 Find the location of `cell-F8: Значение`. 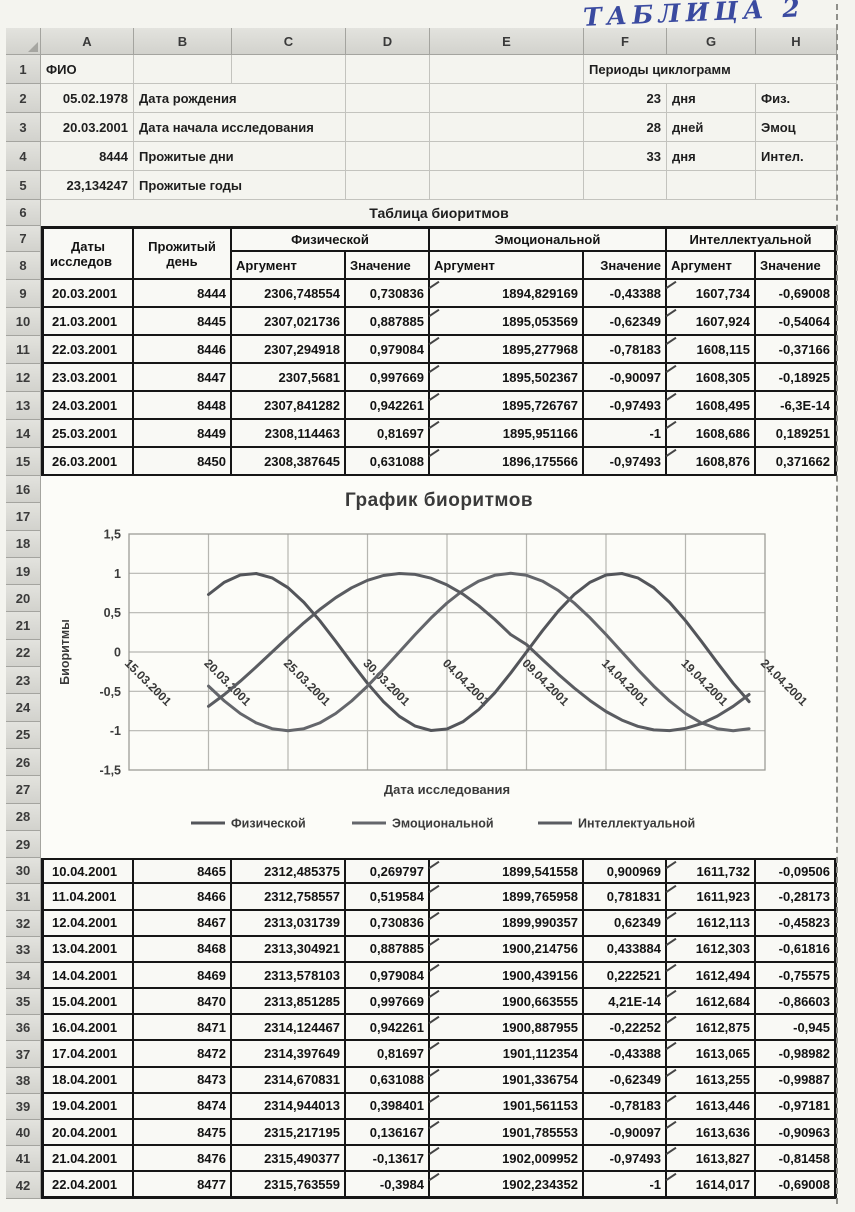

cell-F8: Значение is located at coordinates (625, 266).